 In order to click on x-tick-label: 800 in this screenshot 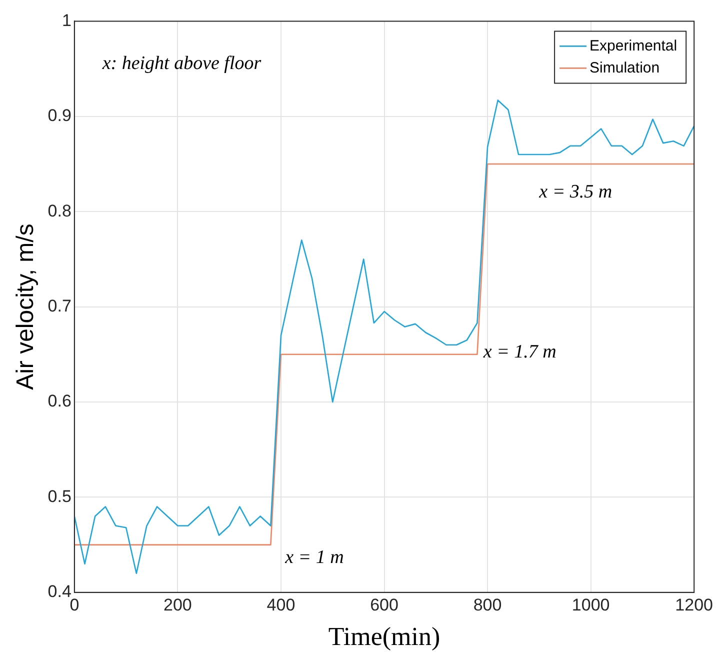, I will do `click(487, 604)`.